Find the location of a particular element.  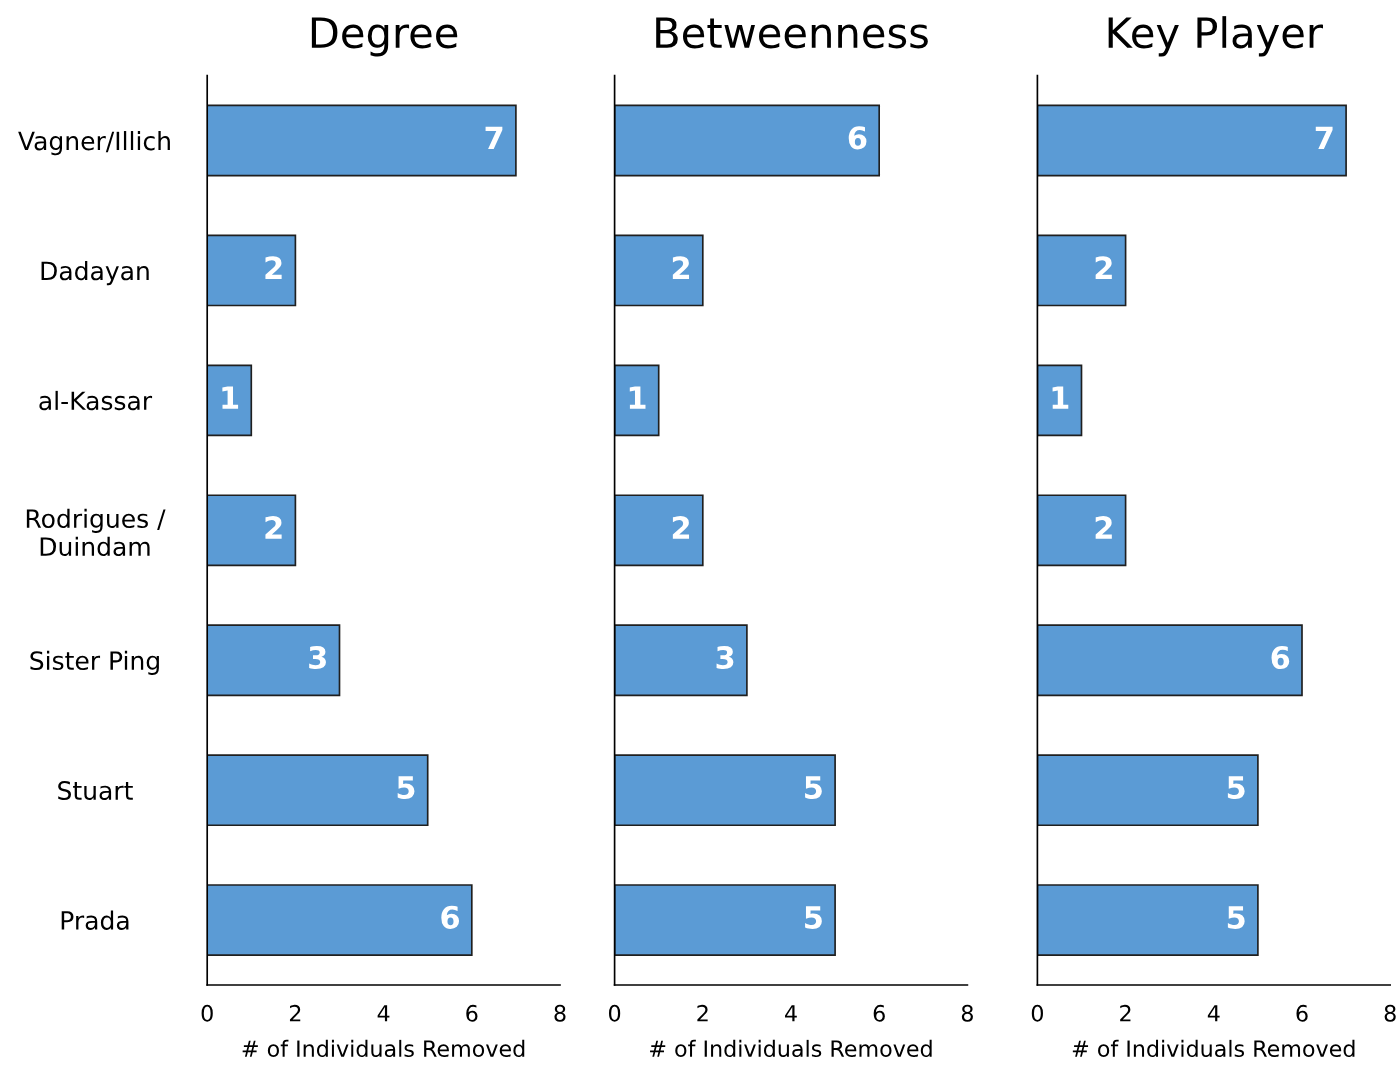

y-tick-label: Rodrigues / Duindam is located at coordinates (96, 532).